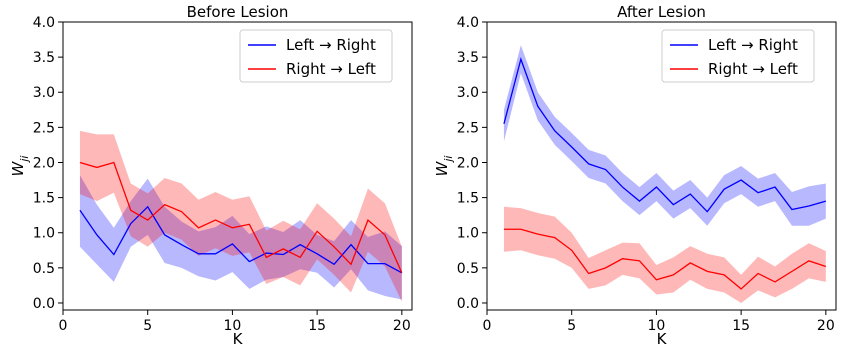 This screenshot has width=842, height=352. I want to click on series-1-band, so click(240, 237).